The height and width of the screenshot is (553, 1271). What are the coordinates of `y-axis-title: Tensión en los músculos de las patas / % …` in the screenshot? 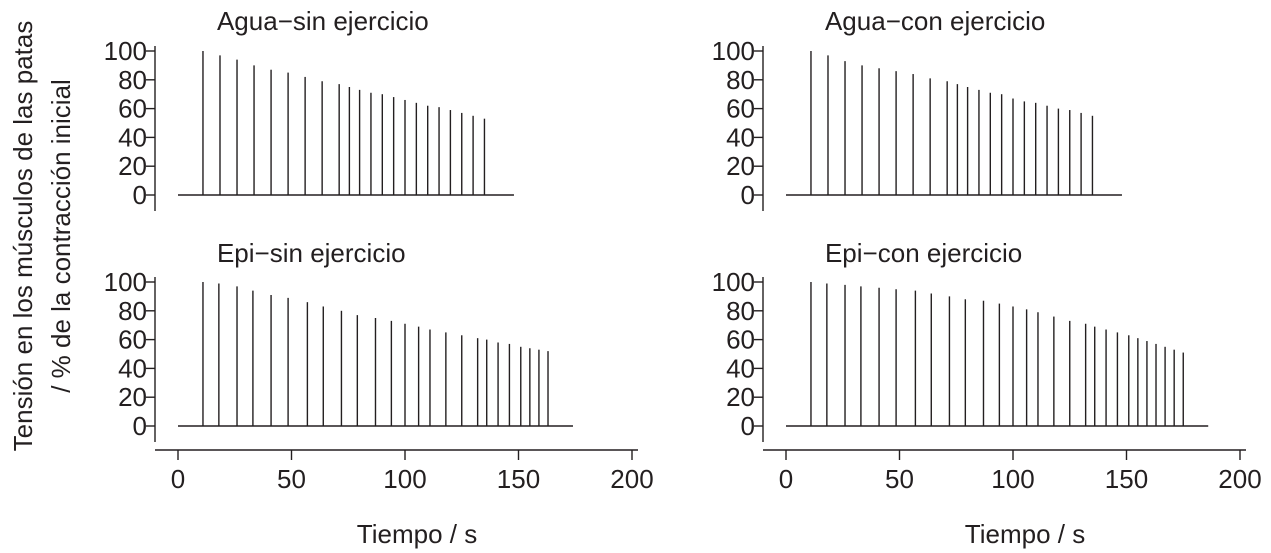 It's located at (42, 236).